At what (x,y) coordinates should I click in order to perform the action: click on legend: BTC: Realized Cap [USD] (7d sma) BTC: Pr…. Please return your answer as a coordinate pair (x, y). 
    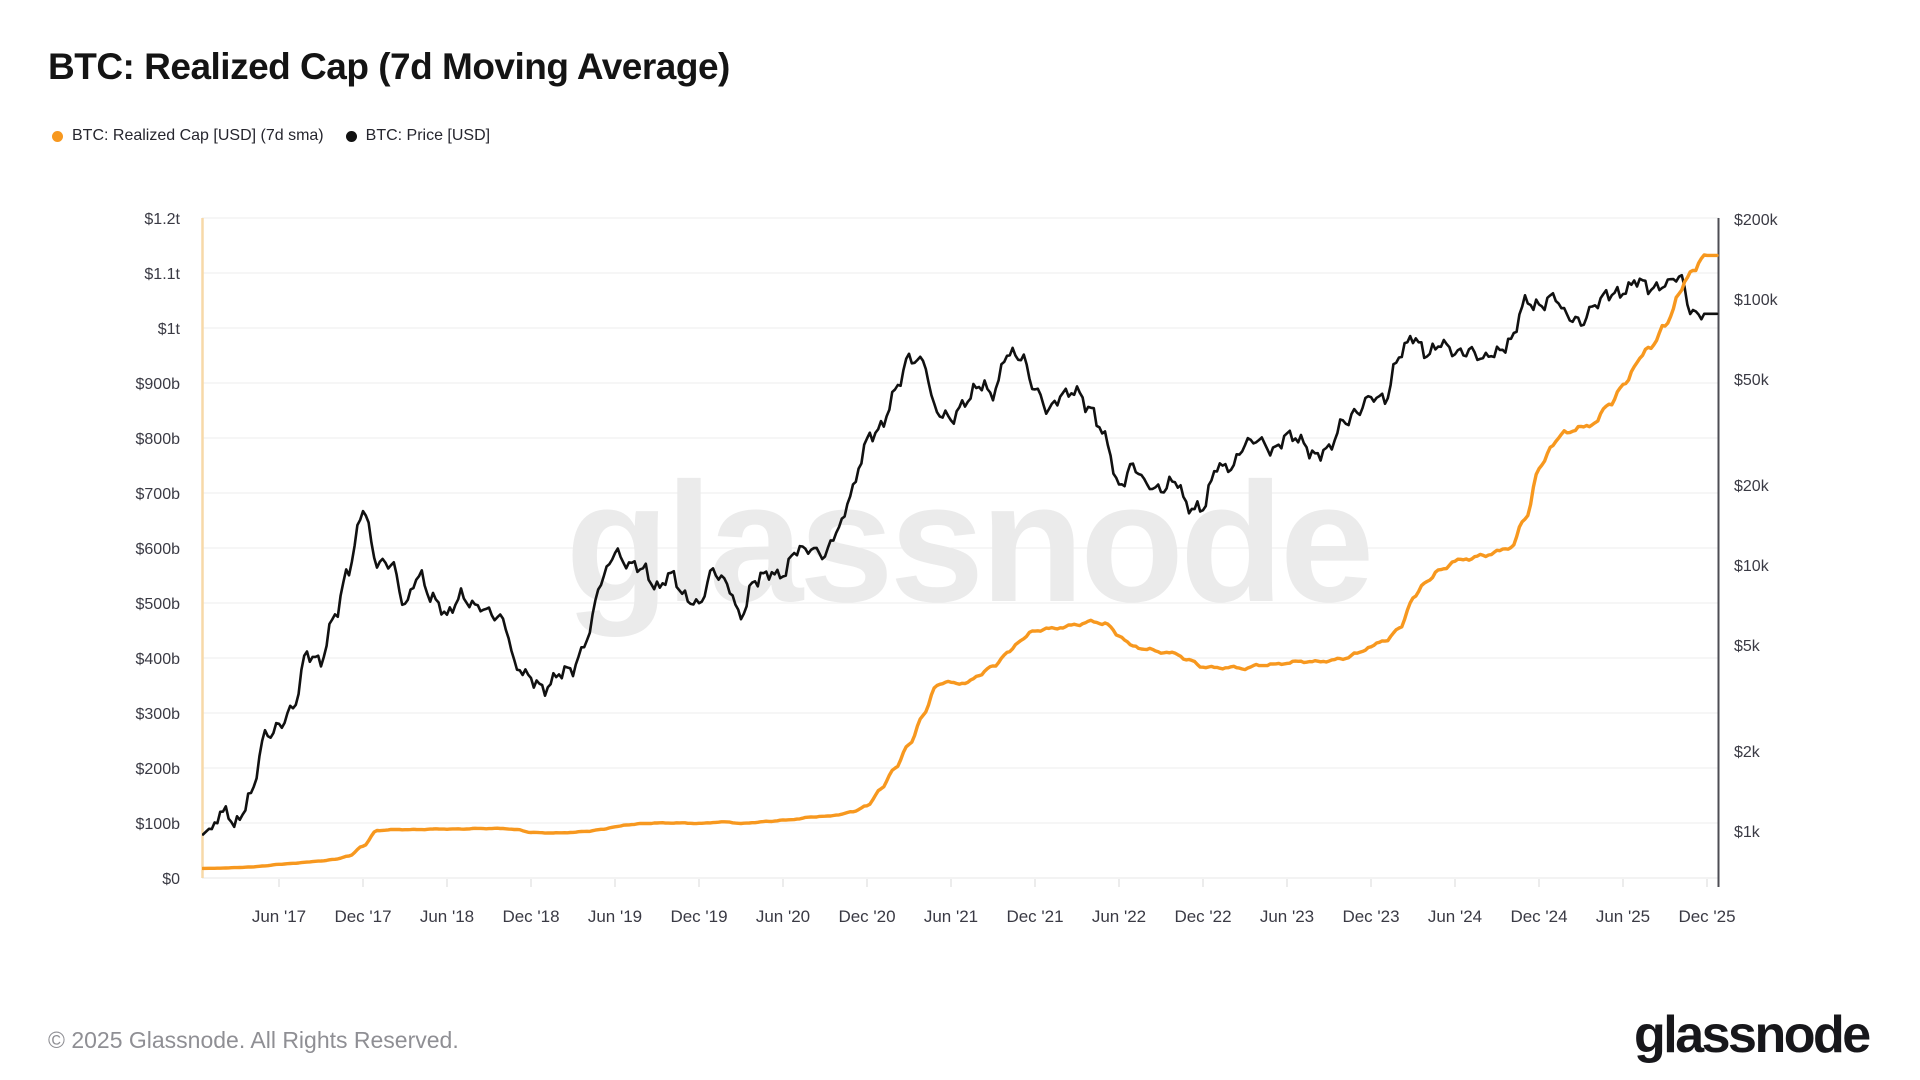
    Looking at the image, I should click on (271, 136).